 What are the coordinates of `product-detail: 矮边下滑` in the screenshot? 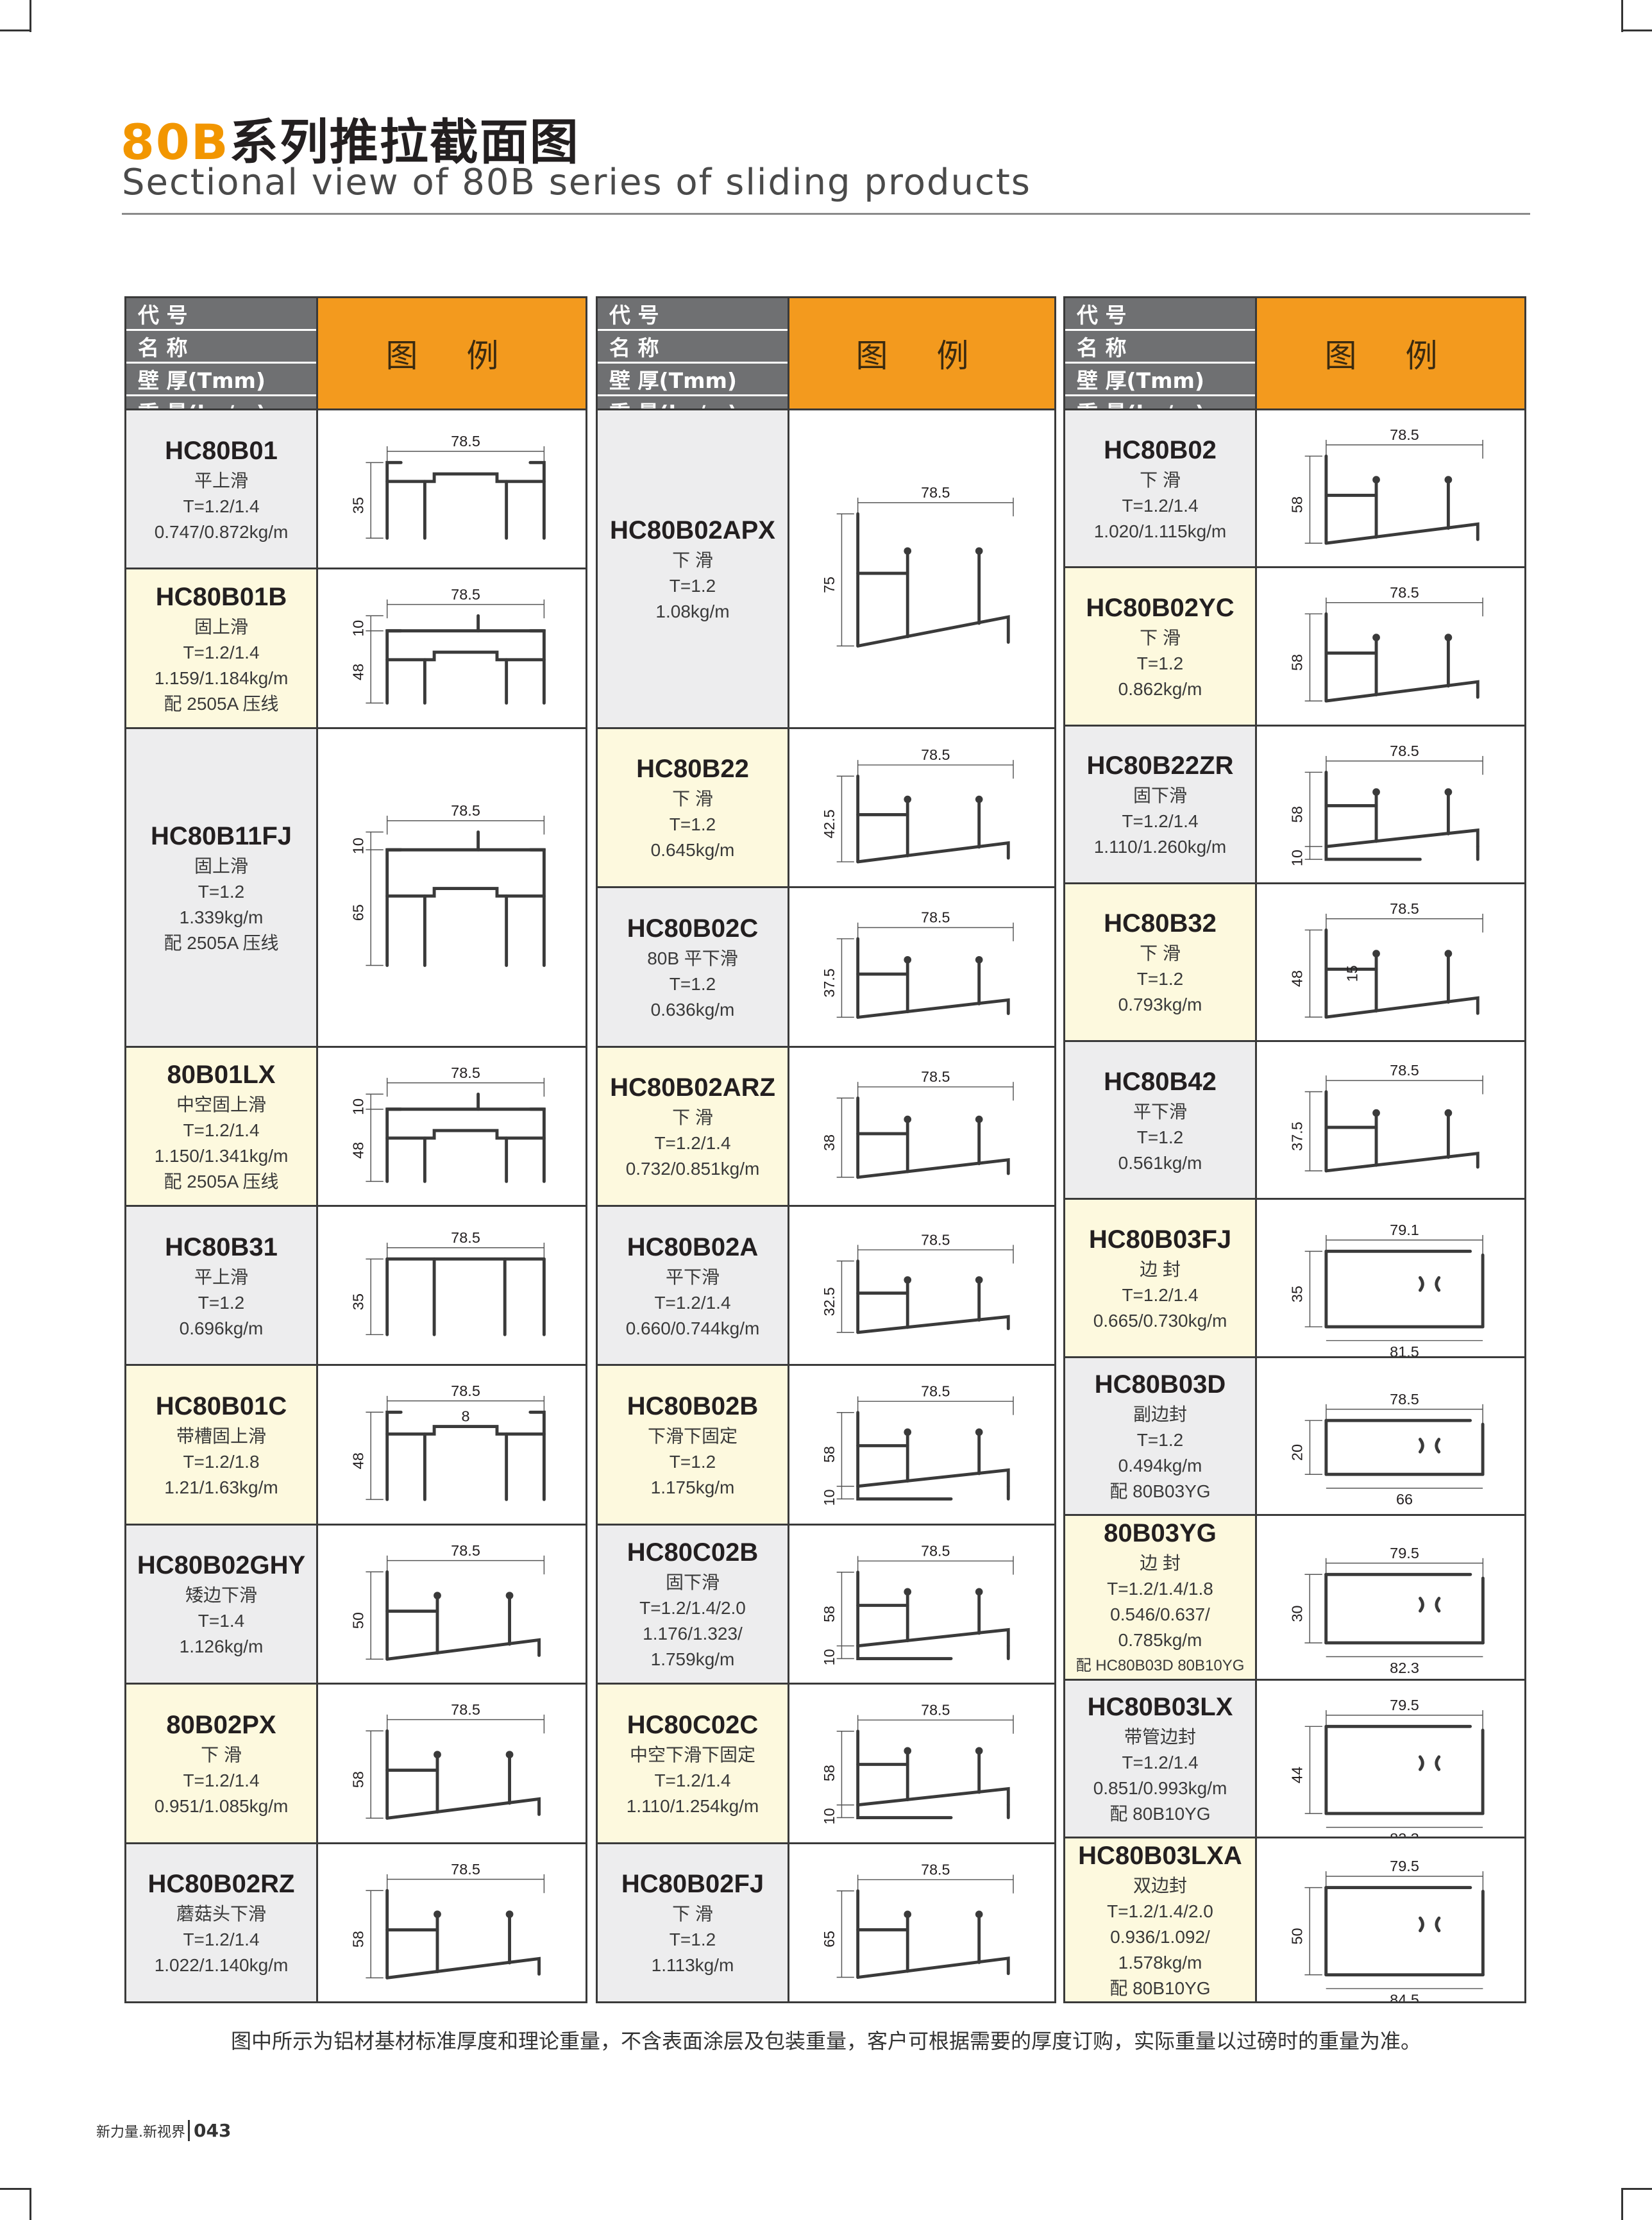 It's located at (221, 1596).